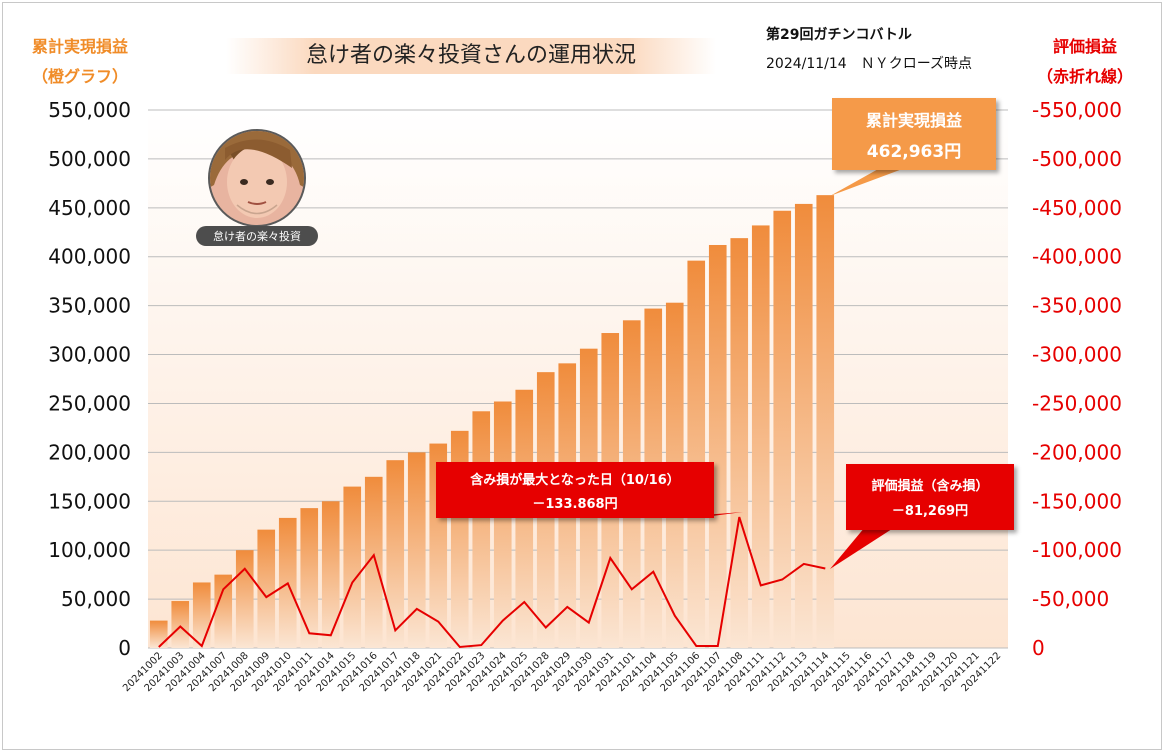 The width and height of the screenshot is (1166, 754). What do you see at coordinates (89, 257) in the screenshot?
I see `y-left-tick: 400,000` at bounding box center [89, 257].